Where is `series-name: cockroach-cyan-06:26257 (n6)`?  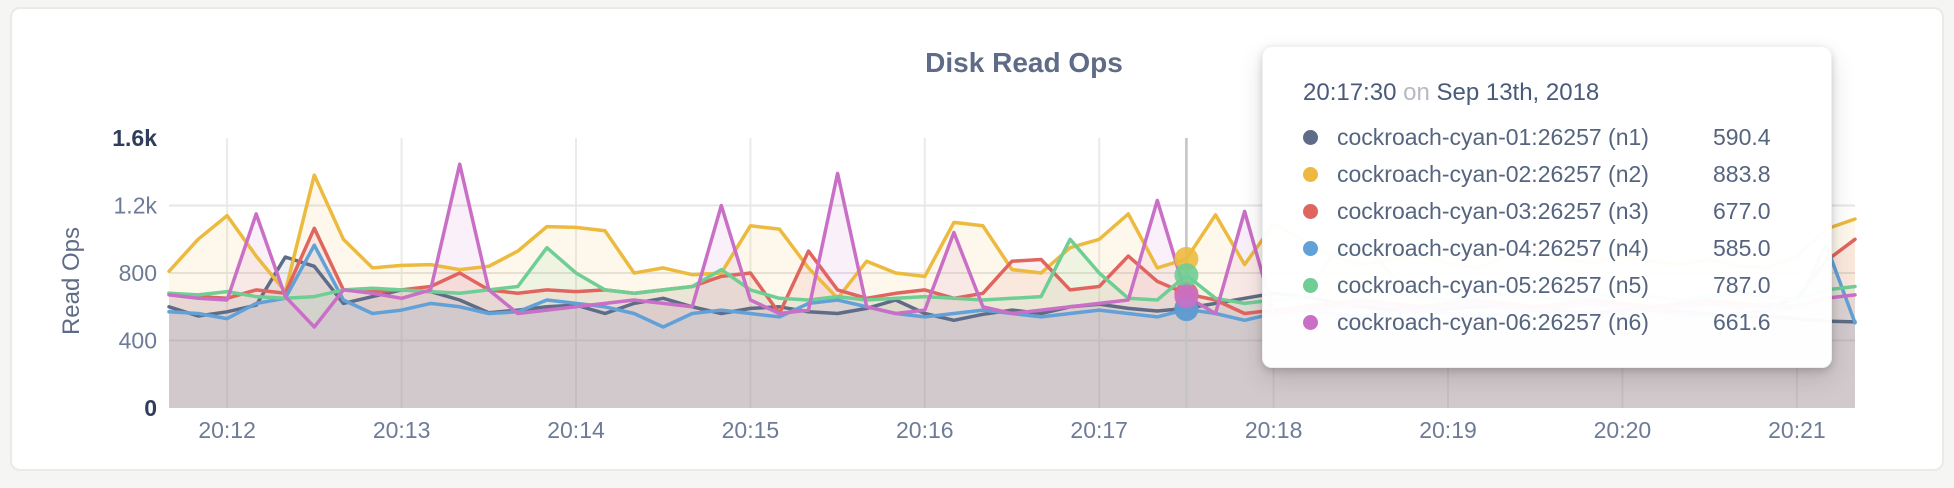
series-name: cockroach-cyan-06:26257 (n6) is located at coordinates (1493, 322).